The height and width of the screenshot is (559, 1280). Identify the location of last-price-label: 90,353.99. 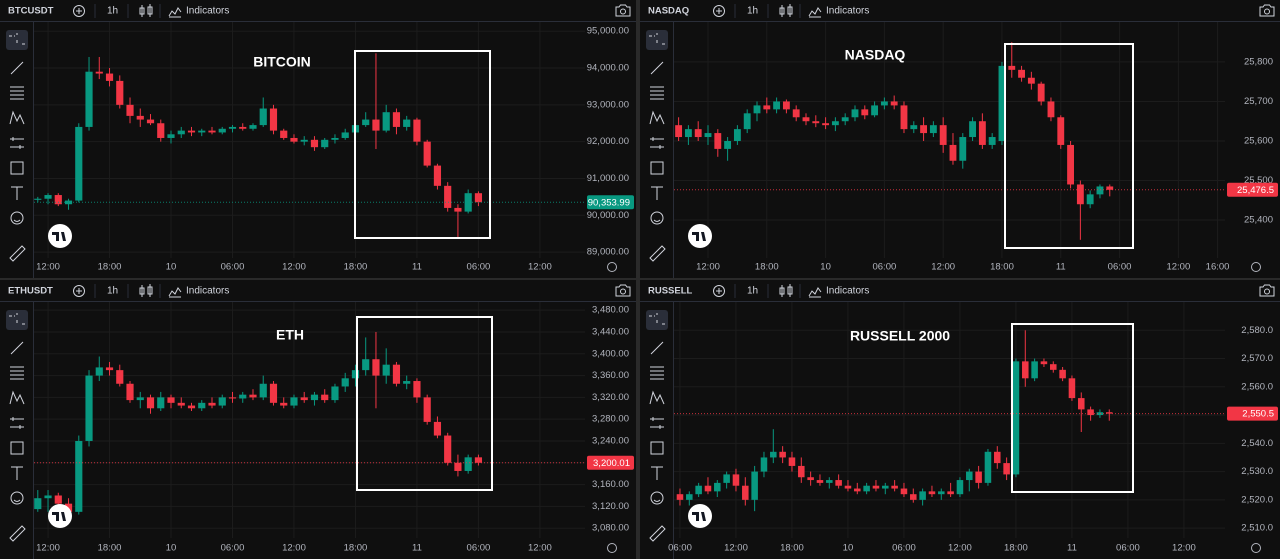
(609, 202).